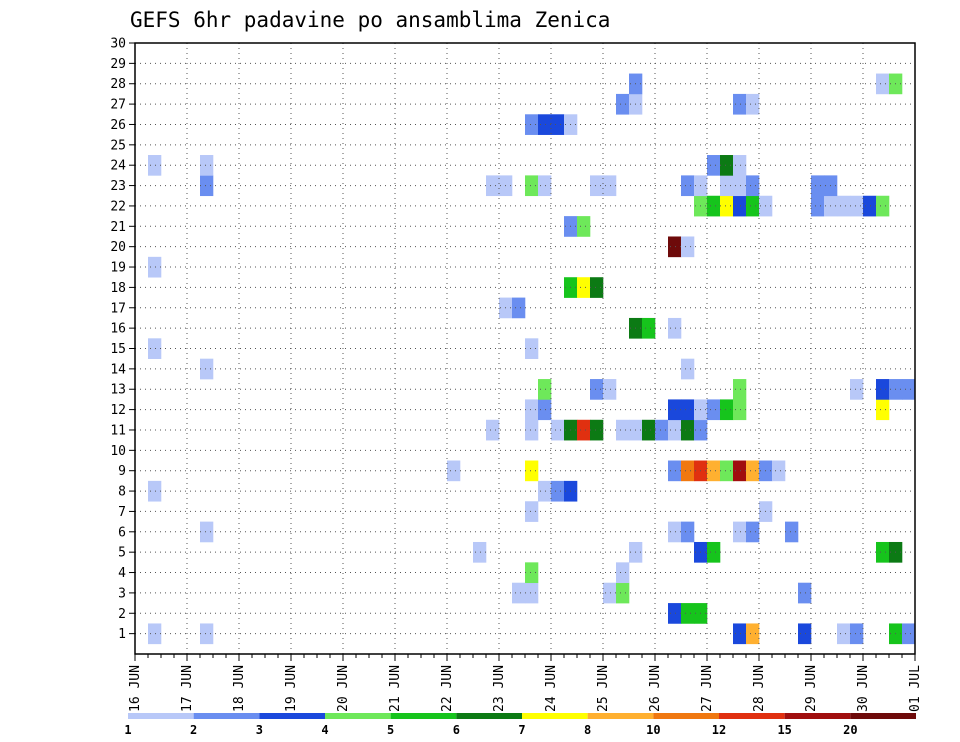 The width and height of the screenshot is (960, 742). What do you see at coordinates (259, 730) in the screenshot?
I see `colorbar-label: 3` at bounding box center [259, 730].